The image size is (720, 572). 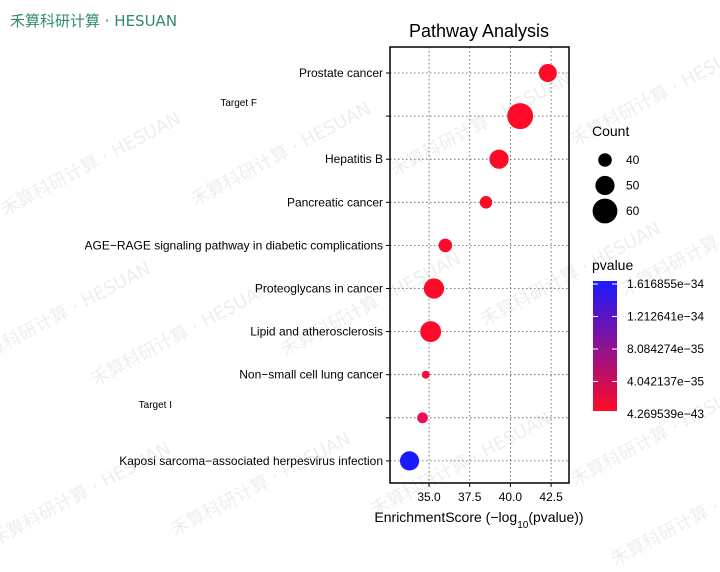 What do you see at coordinates (610, 131) in the screenshot?
I see `count-legend-title: Count` at bounding box center [610, 131].